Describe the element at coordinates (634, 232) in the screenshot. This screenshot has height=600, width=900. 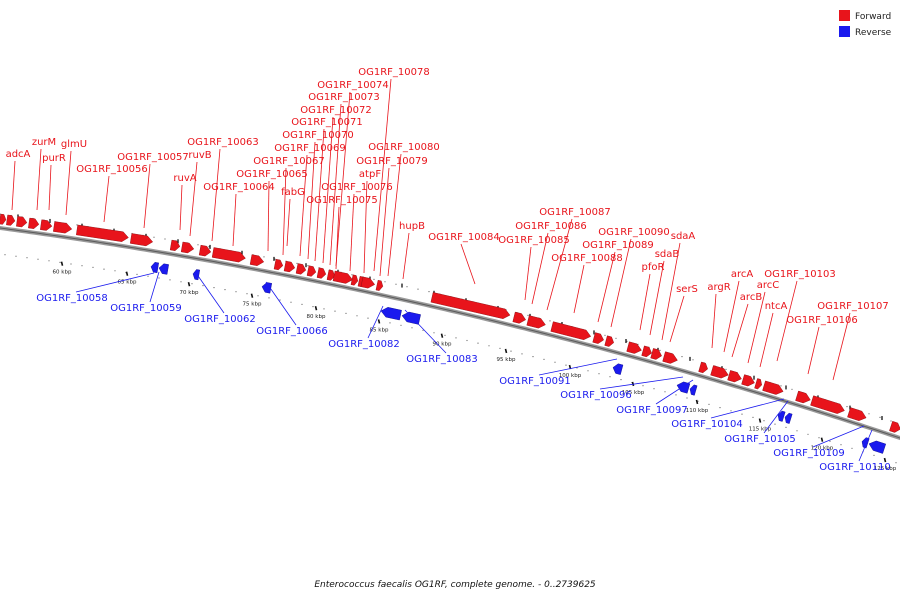
I see `forward-gene-label: OG1RF_10090` at that location.